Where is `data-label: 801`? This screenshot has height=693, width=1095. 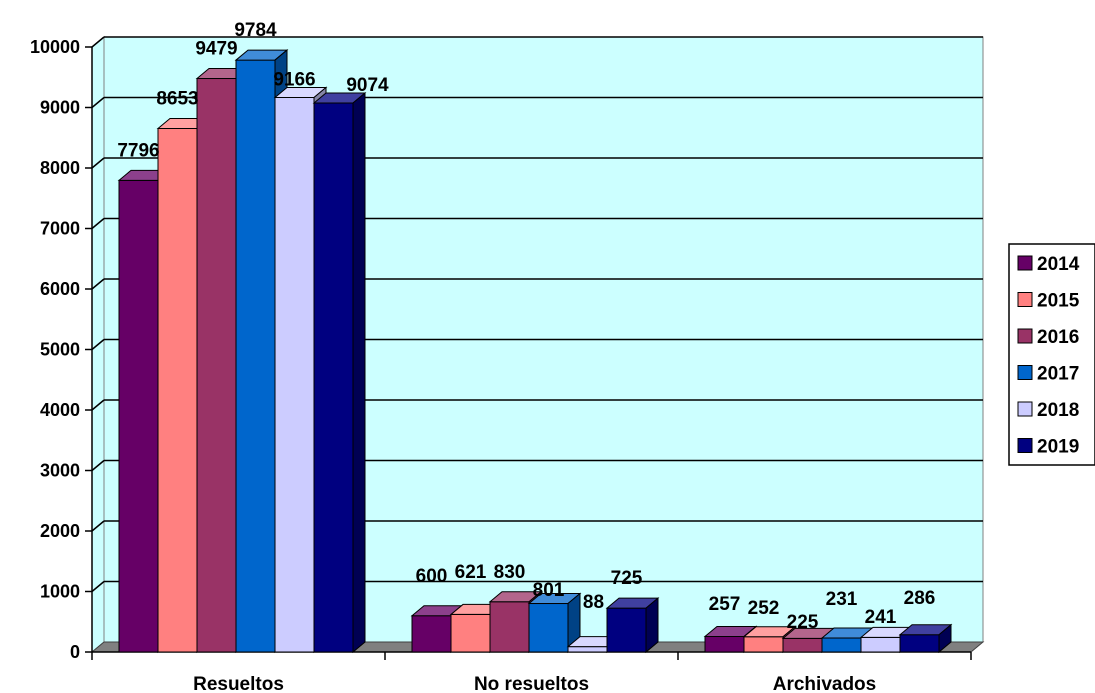
data-label: 801 is located at coordinates (549, 590).